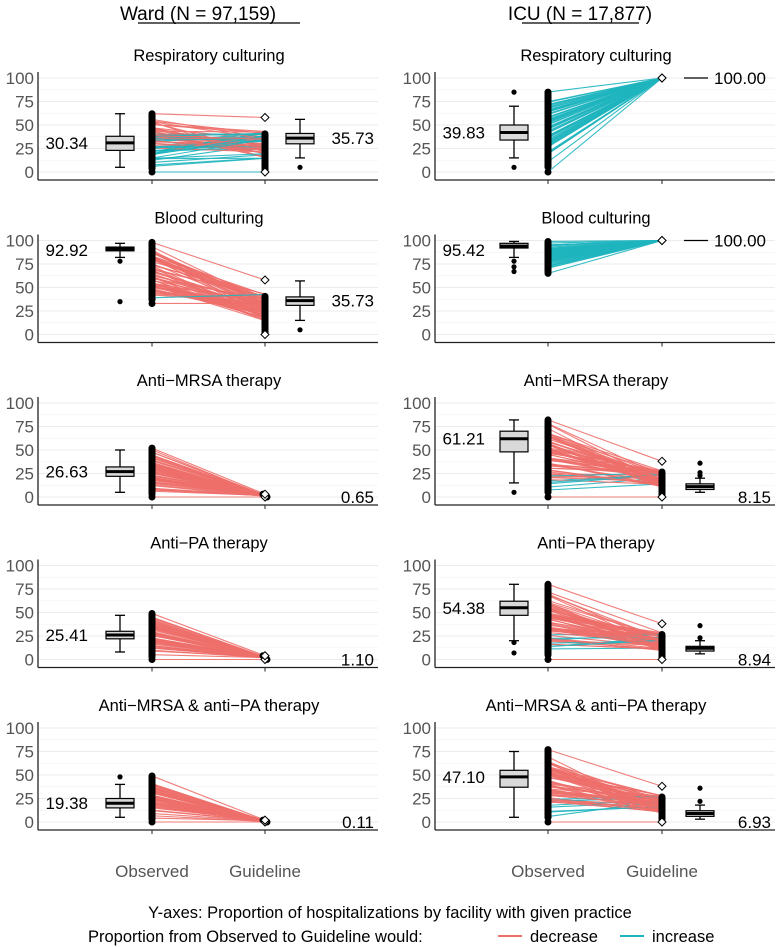  What do you see at coordinates (754, 822) in the screenshot?
I see `guideline-mean-label: 6.93` at bounding box center [754, 822].